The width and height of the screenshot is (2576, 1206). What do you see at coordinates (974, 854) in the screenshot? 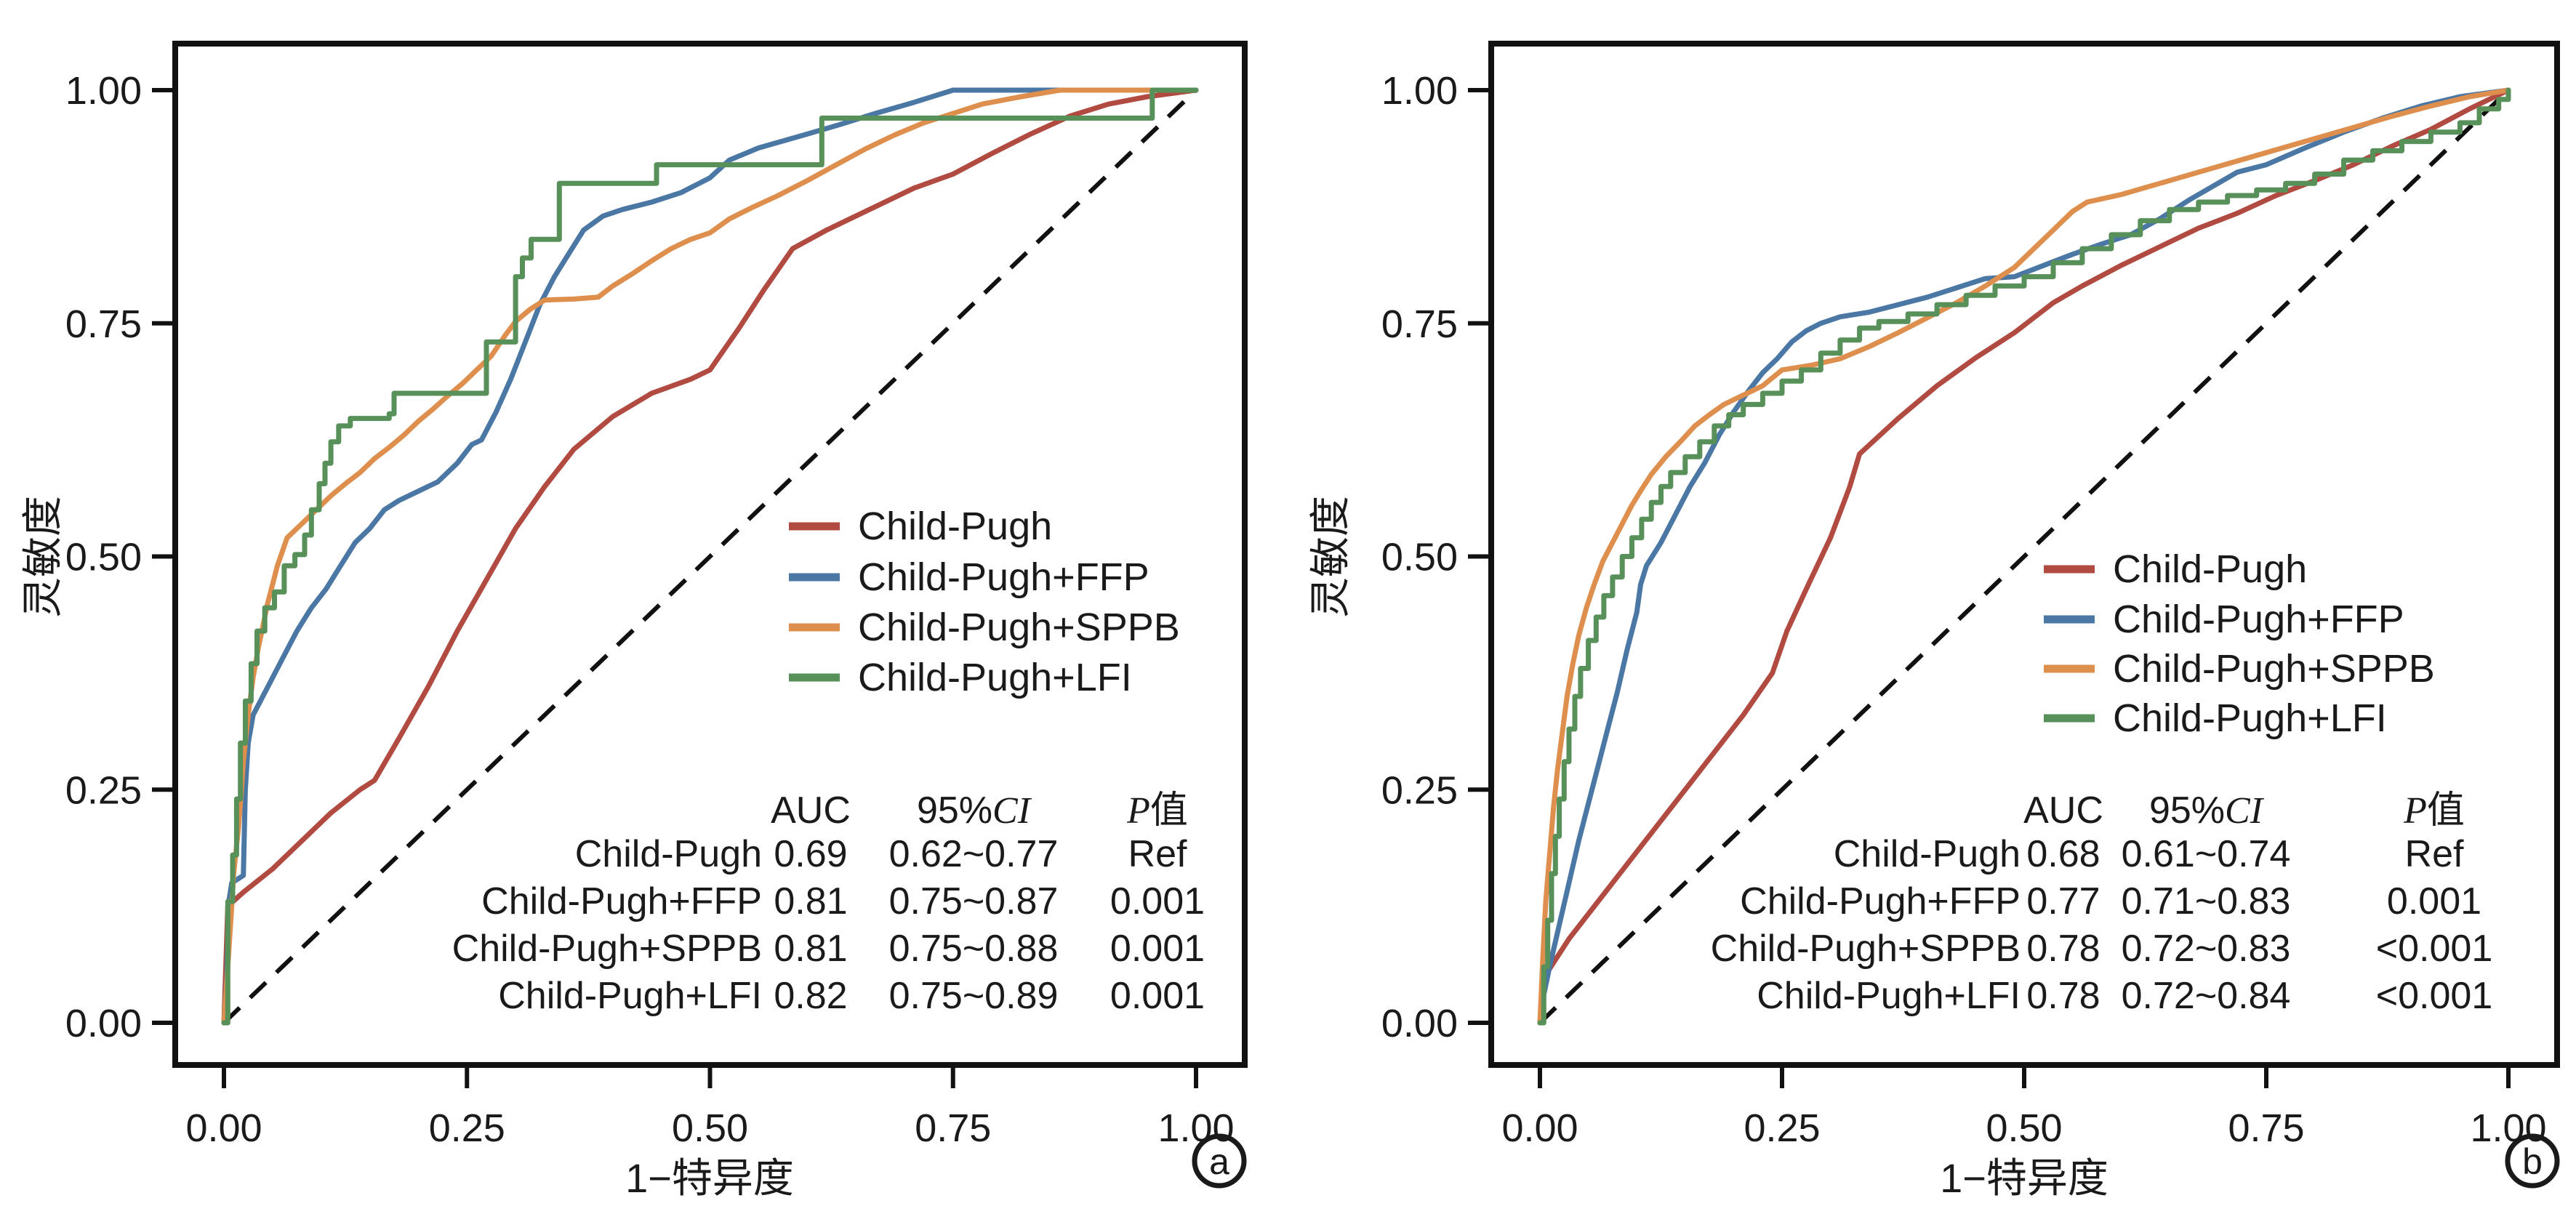
I see `table-cell-ci: 0.62~0.77` at bounding box center [974, 854].